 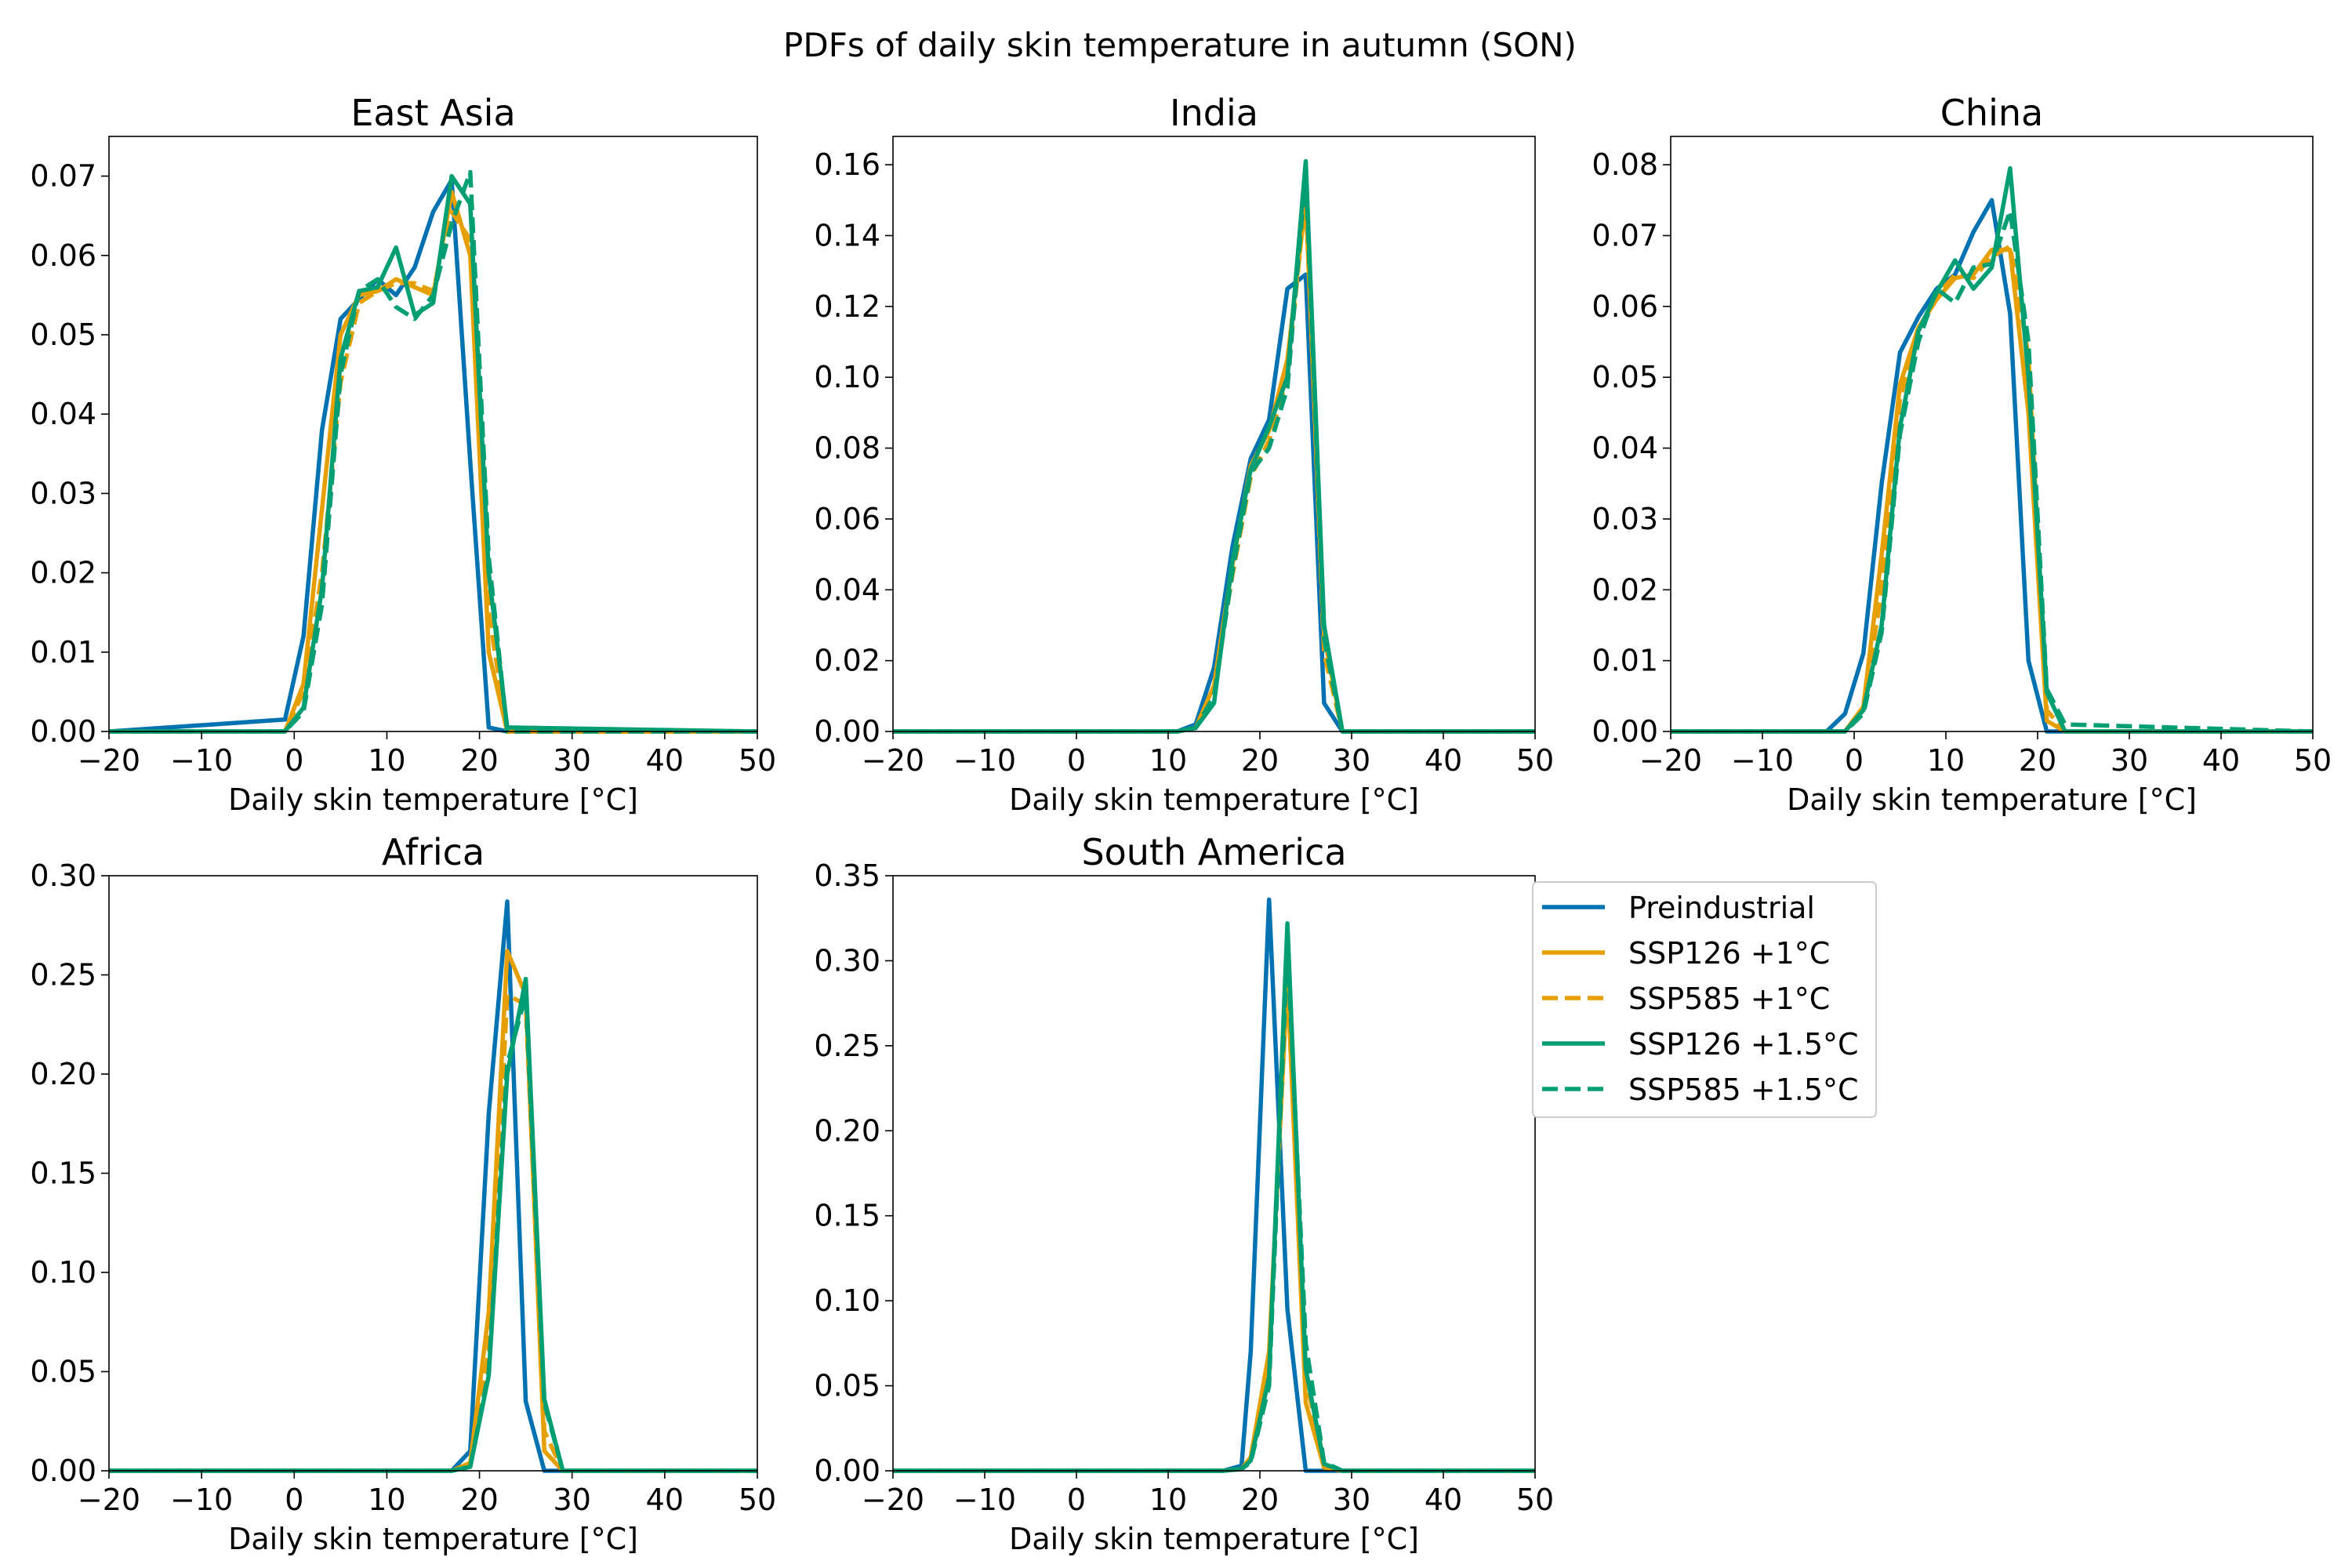 I want to click on y-tick-label: 0.15, so click(x=847, y=1216).